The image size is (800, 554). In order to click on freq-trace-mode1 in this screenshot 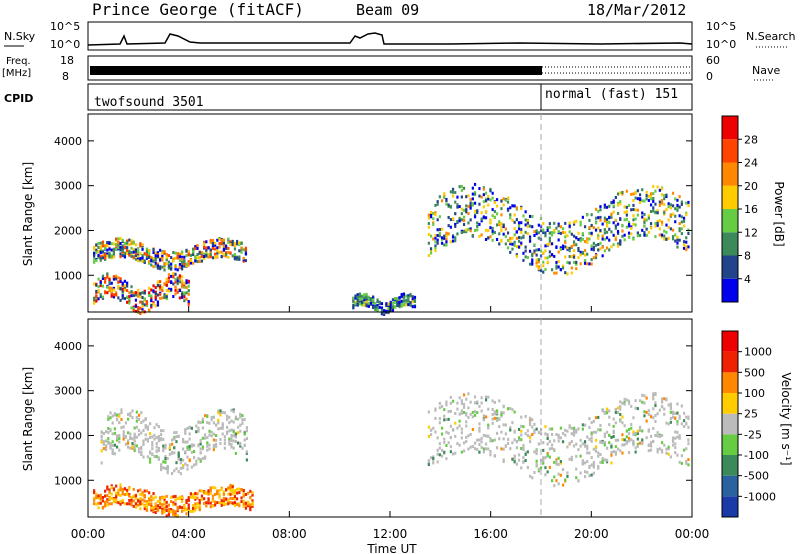, I will do `click(316, 70)`.